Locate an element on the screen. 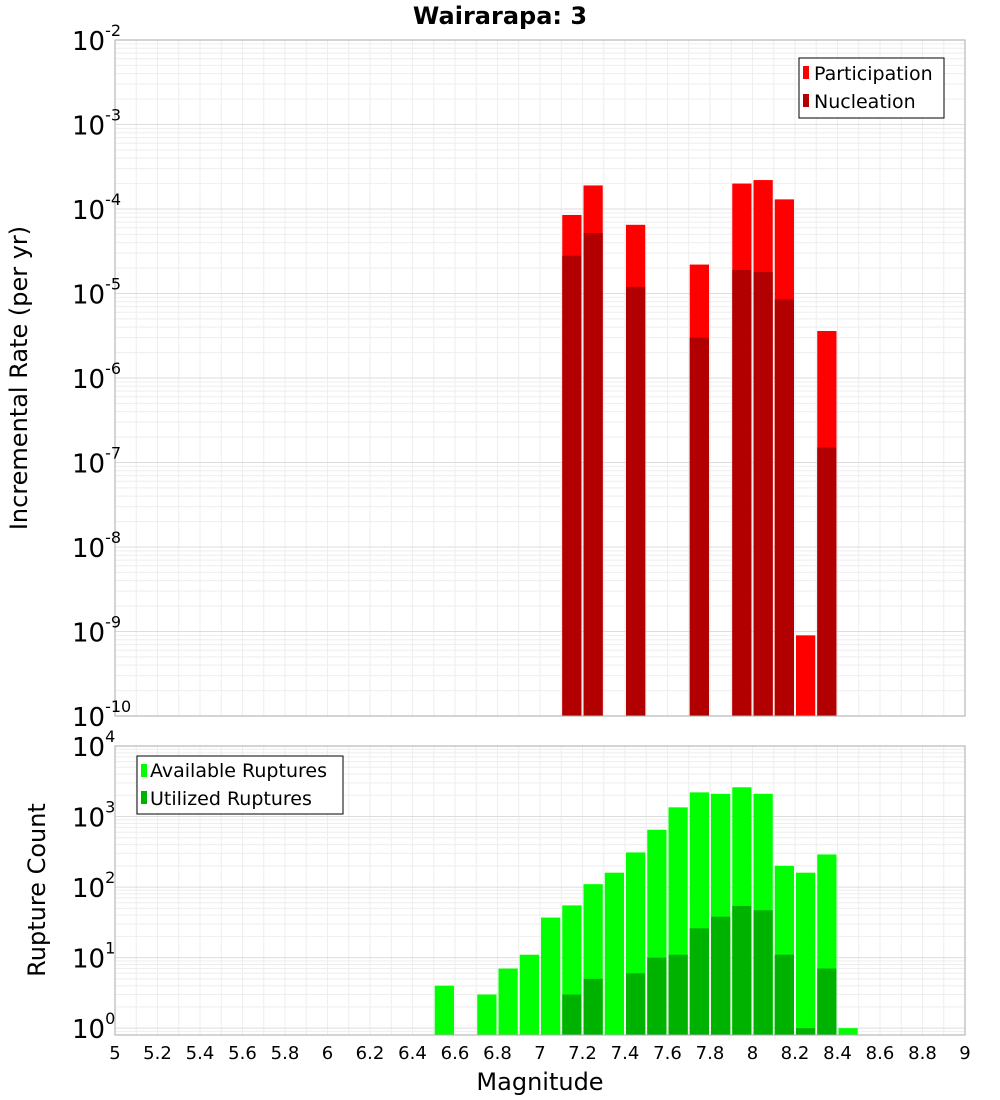 This screenshot has width=1000, height=1100. count-y-axis-label: Rupture Count is located at coordinates (37, 890).